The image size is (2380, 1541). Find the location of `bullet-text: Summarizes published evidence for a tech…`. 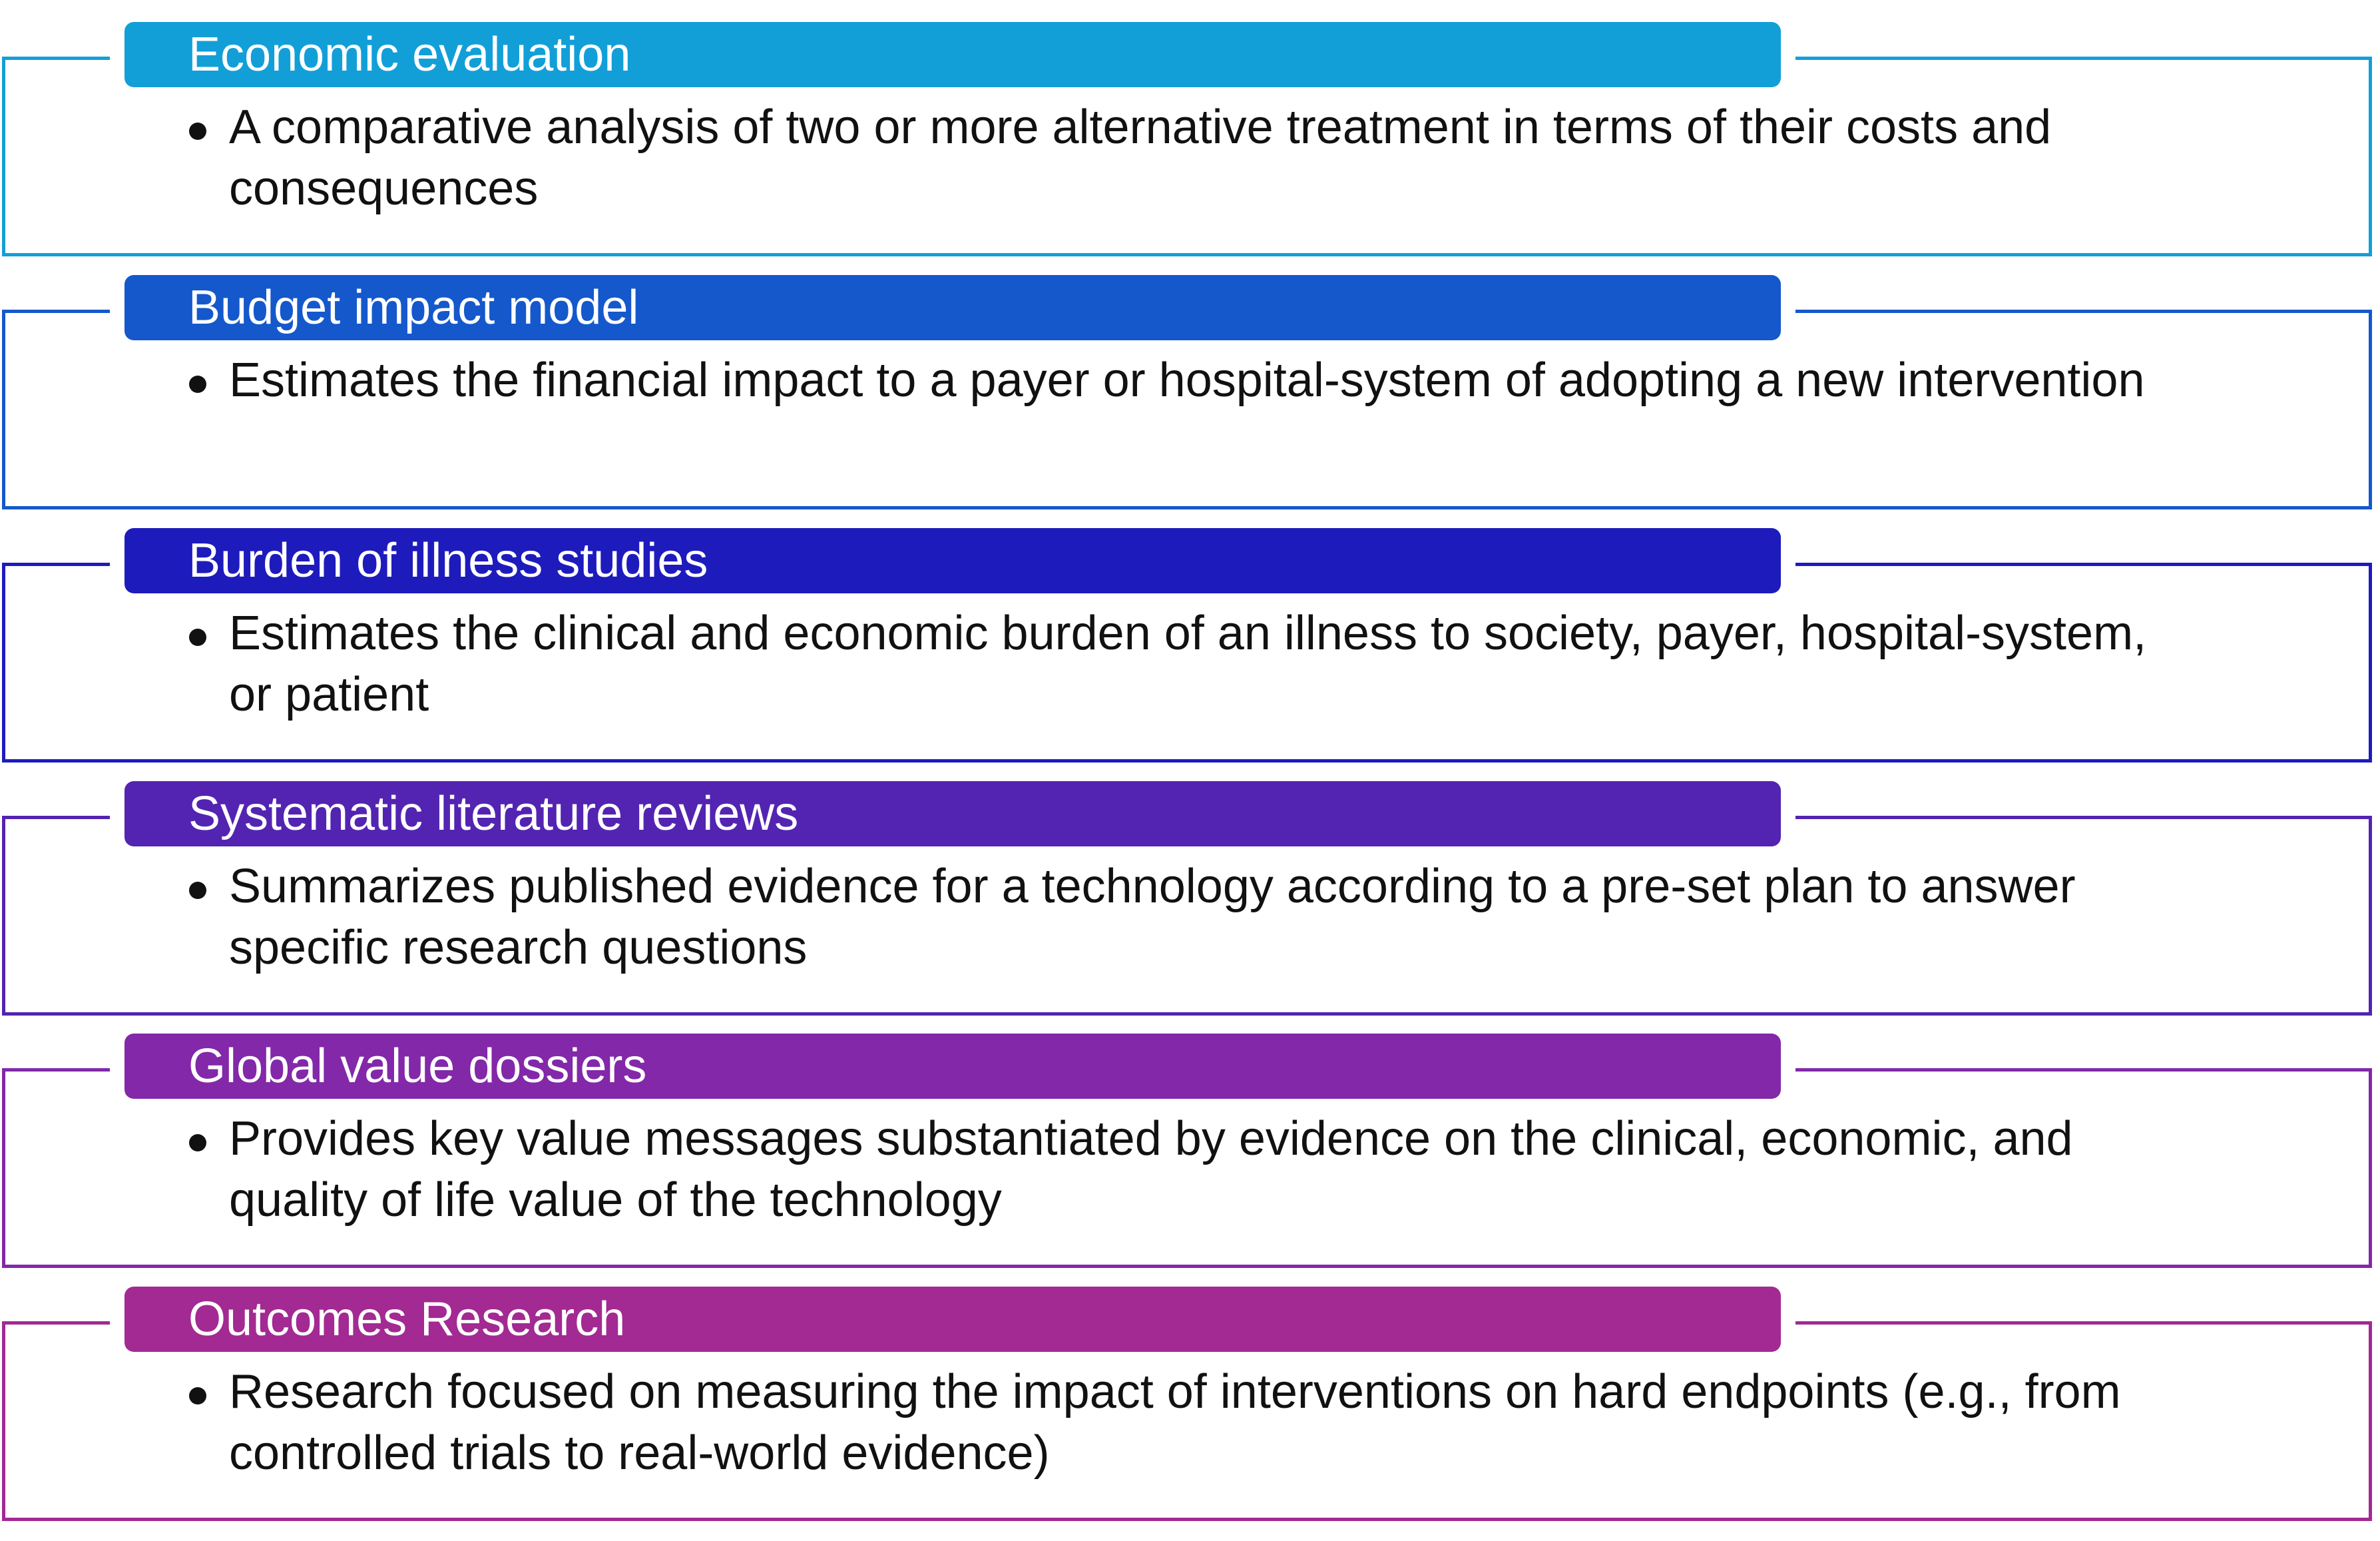

bullet-text: Summarizes published evidence for a tech… is located at coordinates (1152, 917).